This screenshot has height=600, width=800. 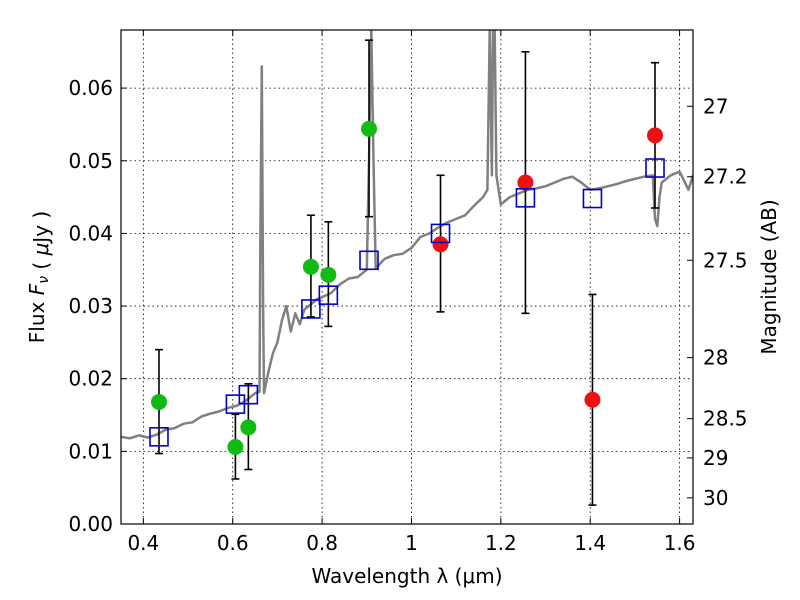 I want to click on y-tick-label: 0.00, so click(x=90, y=524).